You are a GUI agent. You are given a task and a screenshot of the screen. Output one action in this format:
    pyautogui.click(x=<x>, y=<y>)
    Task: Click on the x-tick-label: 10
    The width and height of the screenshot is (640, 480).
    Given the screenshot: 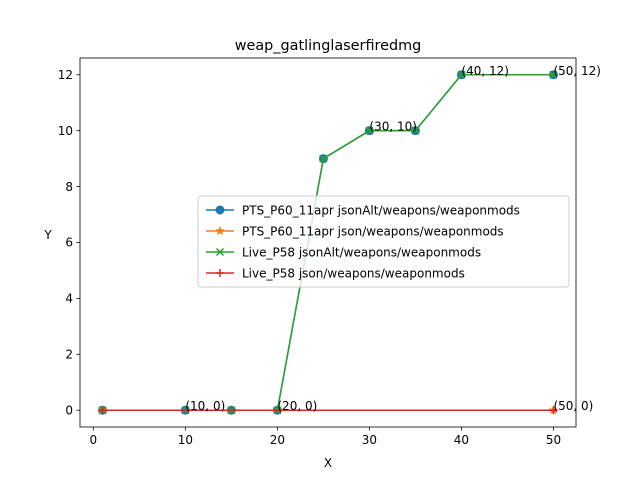 What is the action you would take?
    pyautogui.click(x=185, y=440)
    